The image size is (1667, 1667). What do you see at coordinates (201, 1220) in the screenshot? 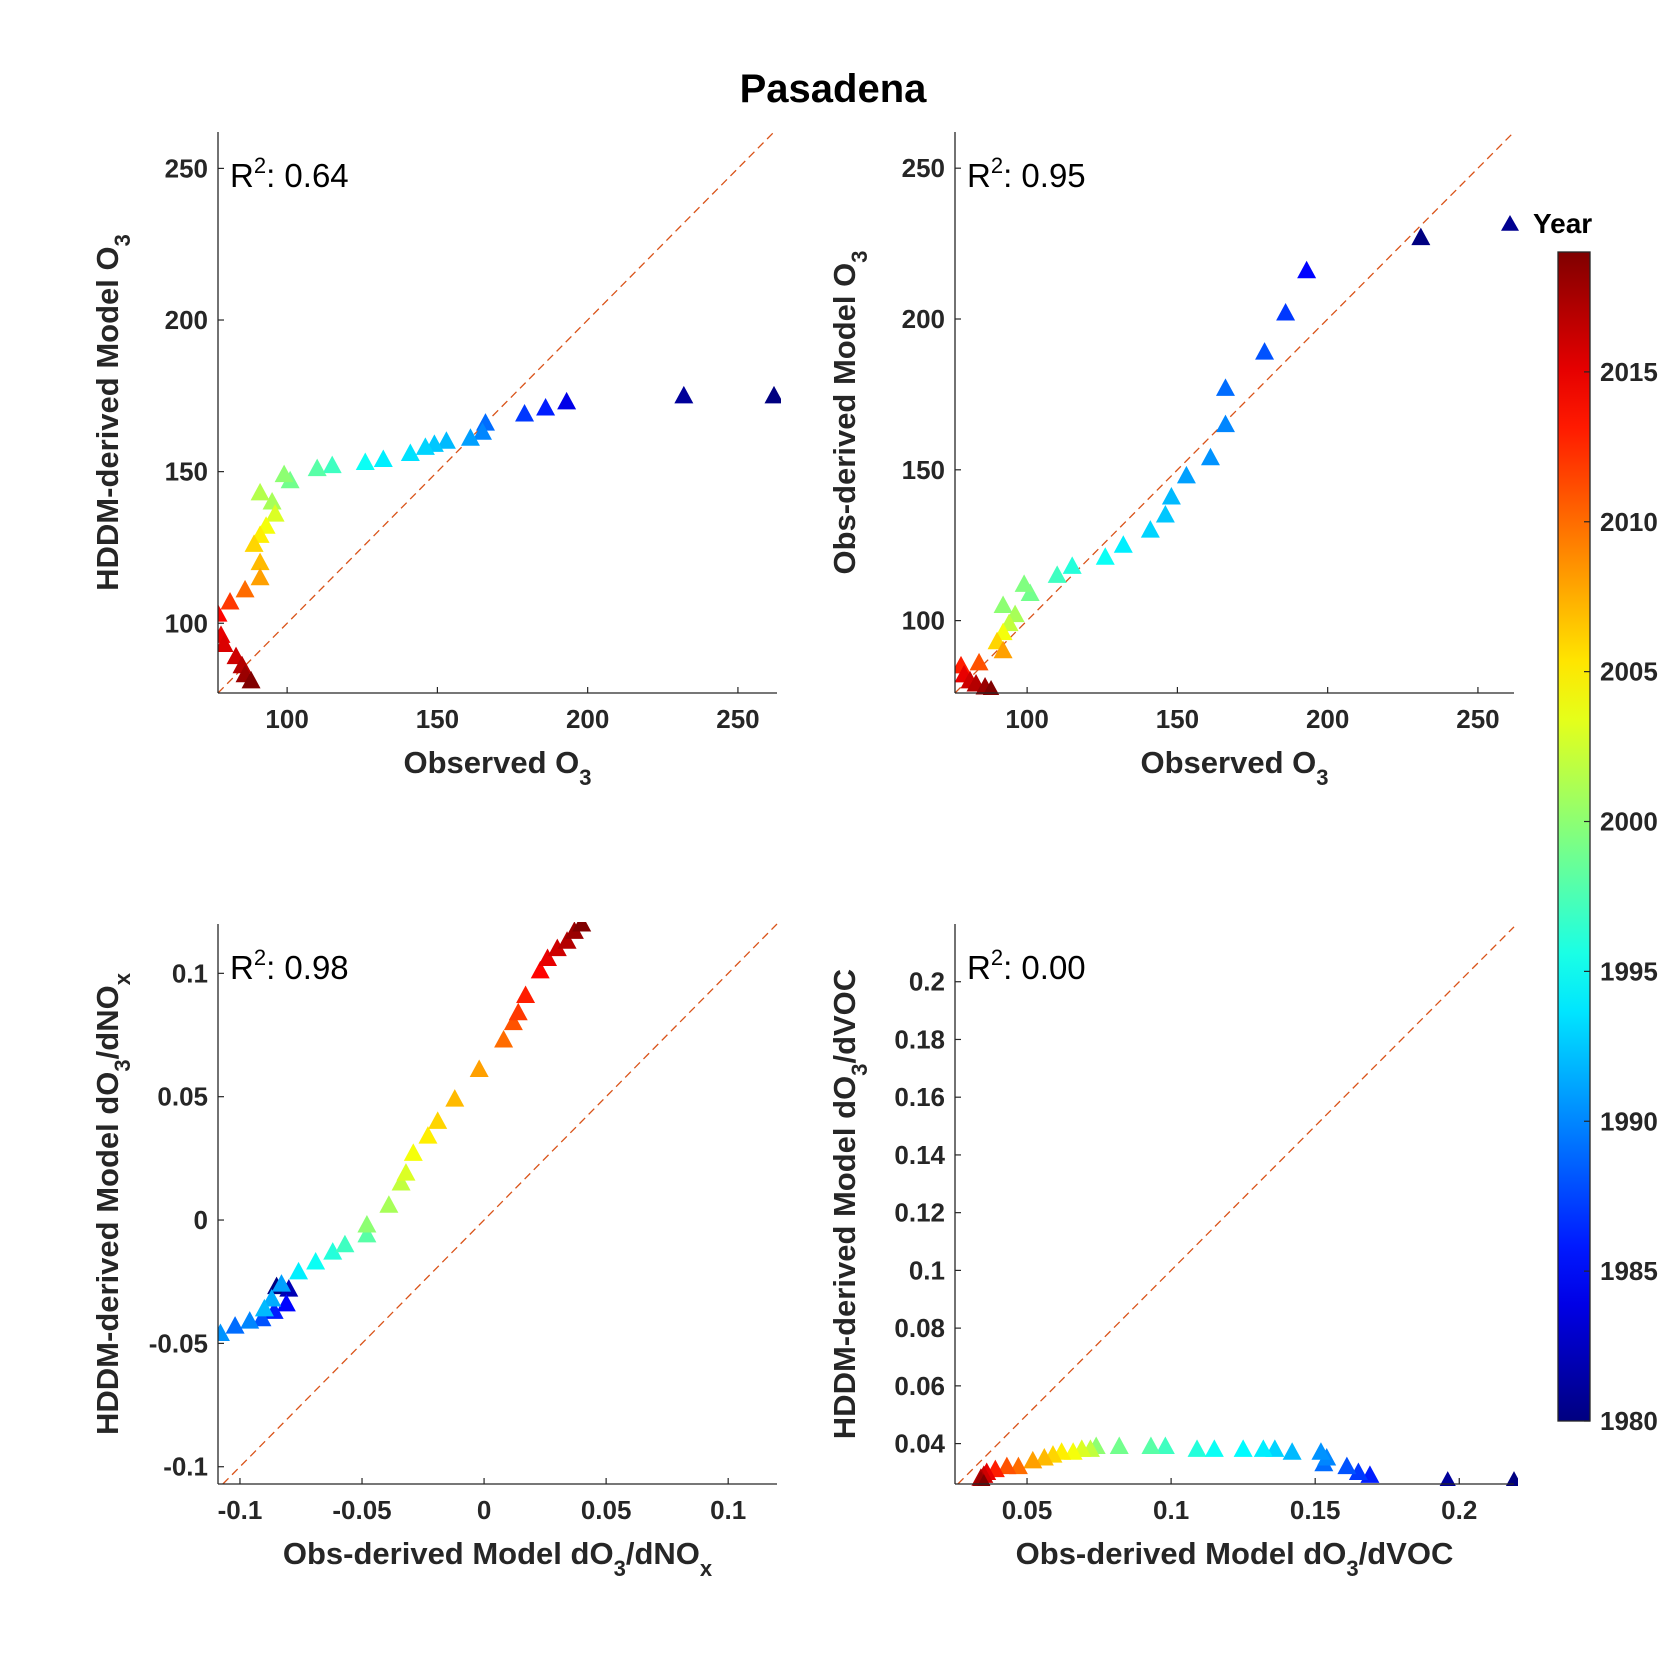
I see `y-tick-label: 0` at bounding box center [201, 1220].